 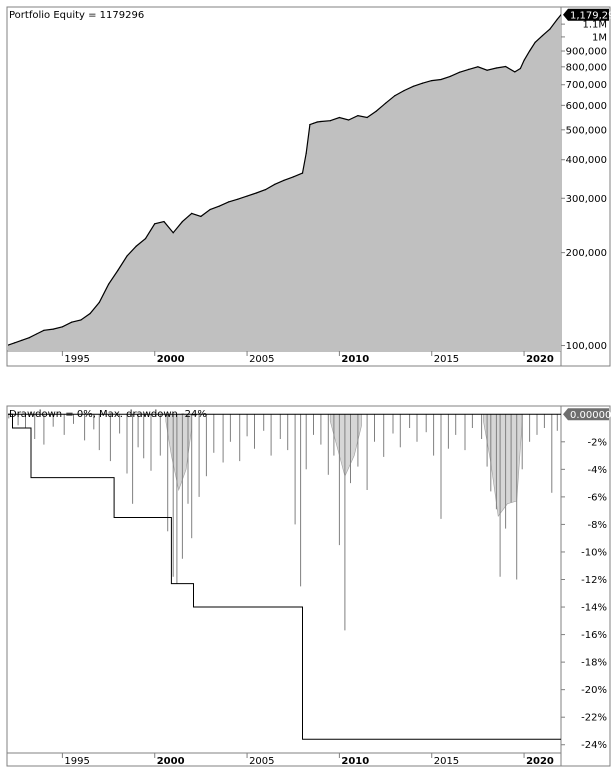 I want to click on y-tick-label: -18%, so click(x=594, y=663).